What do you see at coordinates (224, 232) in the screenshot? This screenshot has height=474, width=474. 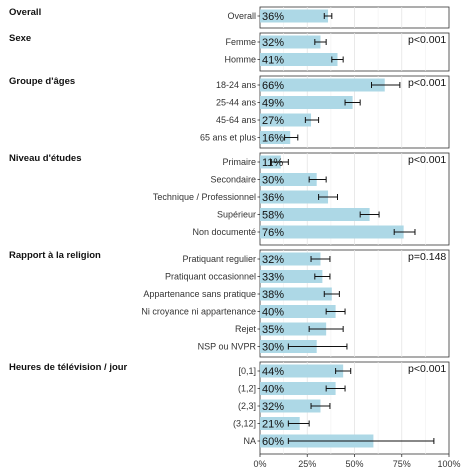 I see `category-label: Non documenté` at bounding box center [224, 232].